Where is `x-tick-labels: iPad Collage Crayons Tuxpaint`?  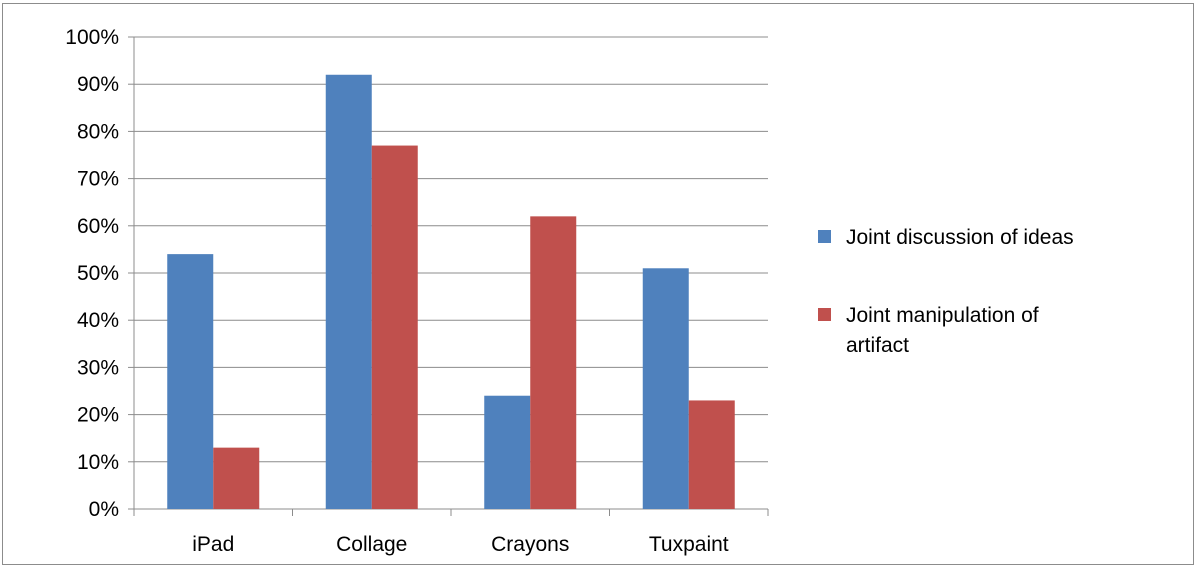 x-tick-labels: iPad Collage Crayons Tuxpaint is located at coordinates (460, 544).